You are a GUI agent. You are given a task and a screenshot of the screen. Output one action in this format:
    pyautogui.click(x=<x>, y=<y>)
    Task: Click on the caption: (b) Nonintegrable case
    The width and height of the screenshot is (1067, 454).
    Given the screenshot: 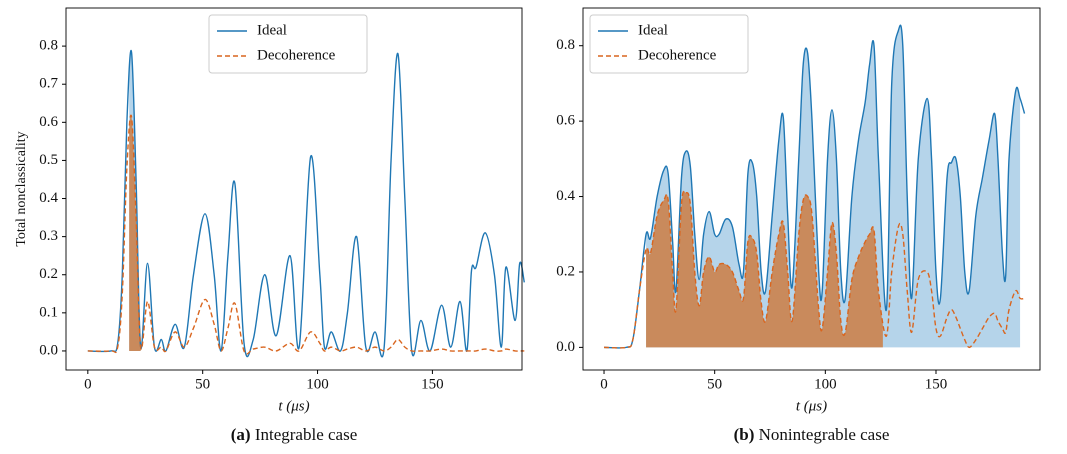 What is the action you would take?
    pyautogui.click(x=812, y=434)
    